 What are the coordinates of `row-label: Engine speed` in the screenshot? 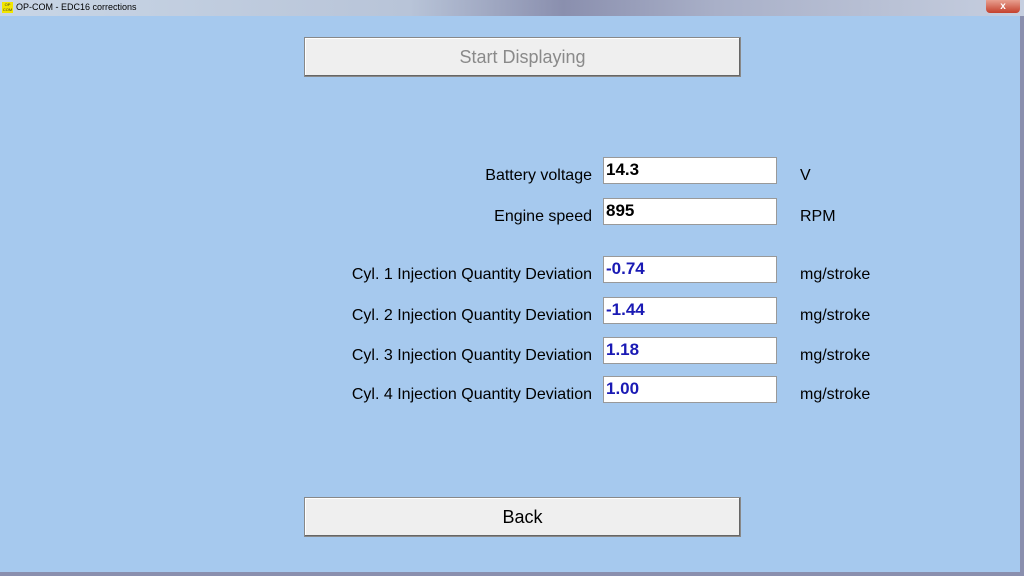 It's located at (543, 216).